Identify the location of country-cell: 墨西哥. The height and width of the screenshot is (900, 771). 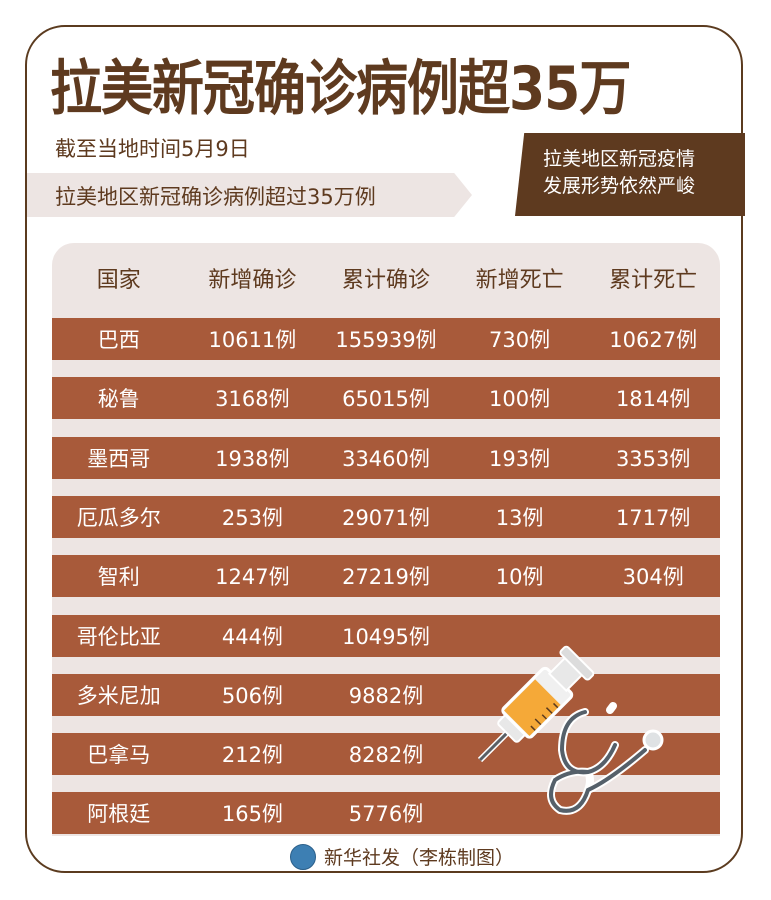
(119, 458).